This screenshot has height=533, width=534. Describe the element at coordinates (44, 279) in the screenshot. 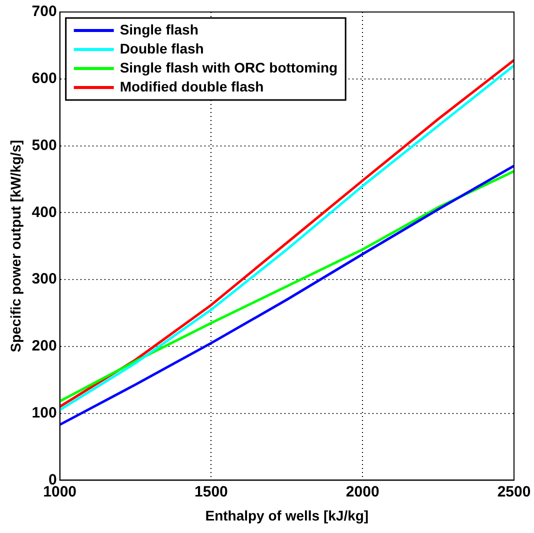

I see `y-tick-label: 300` at that location.